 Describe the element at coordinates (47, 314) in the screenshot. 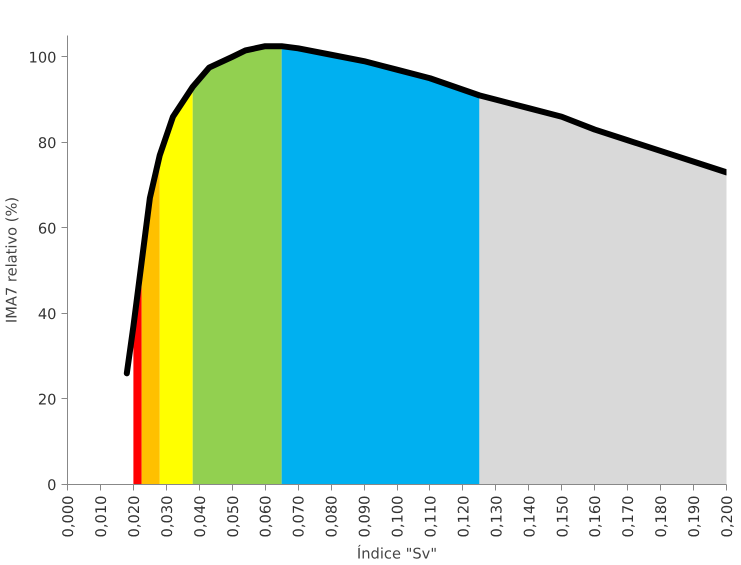

I see `y-tick-label: 40` at that location.